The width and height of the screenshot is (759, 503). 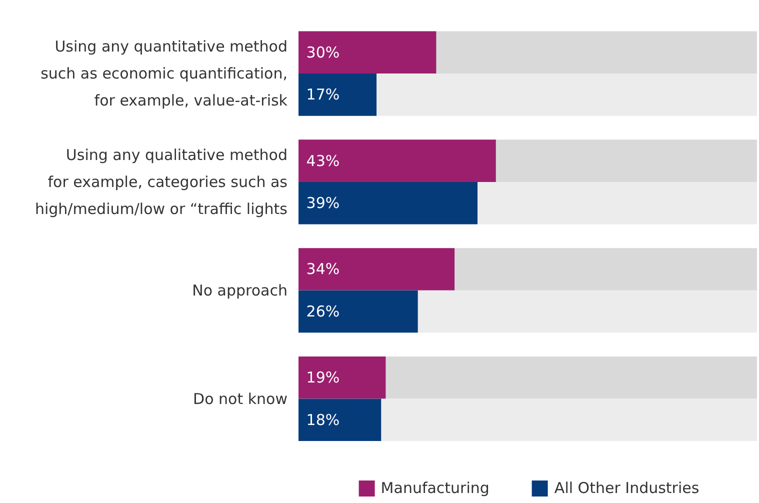 I want to click on legend-label: All Other Industries, so click(x=627, y=488).